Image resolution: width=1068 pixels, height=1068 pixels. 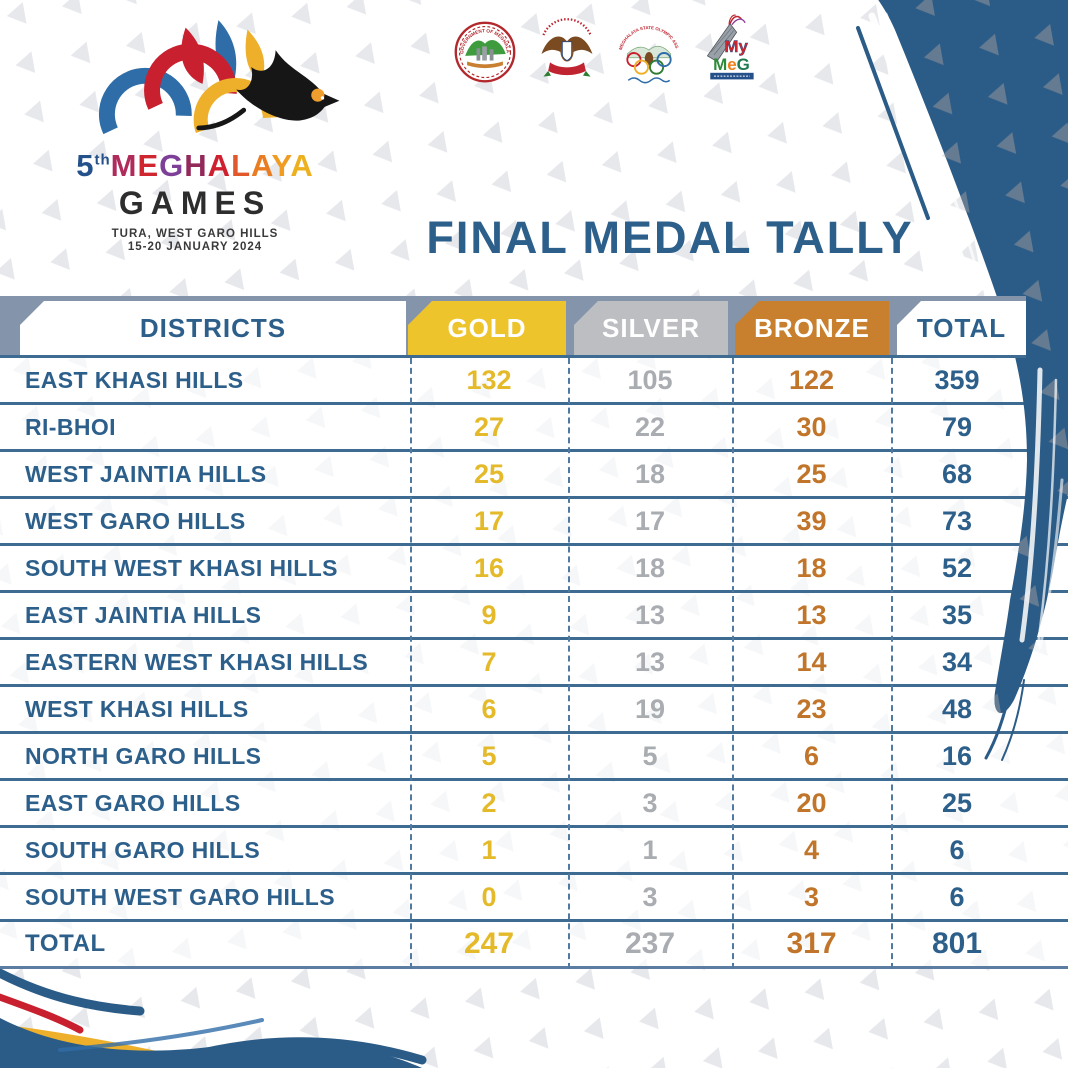 I want to click on edition-number: 5, so click(x=85, y=165).